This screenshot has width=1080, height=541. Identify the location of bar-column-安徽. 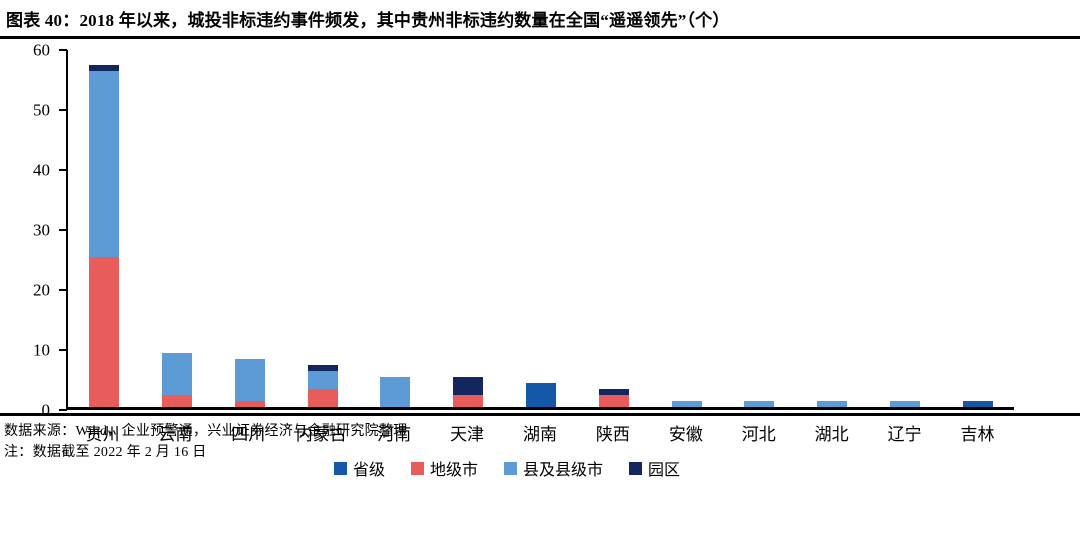
(686, 228).